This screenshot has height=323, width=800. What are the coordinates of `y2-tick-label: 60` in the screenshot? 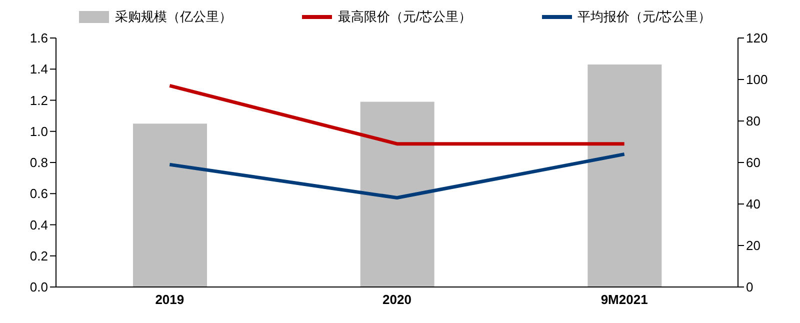 It's located at (753, 162).